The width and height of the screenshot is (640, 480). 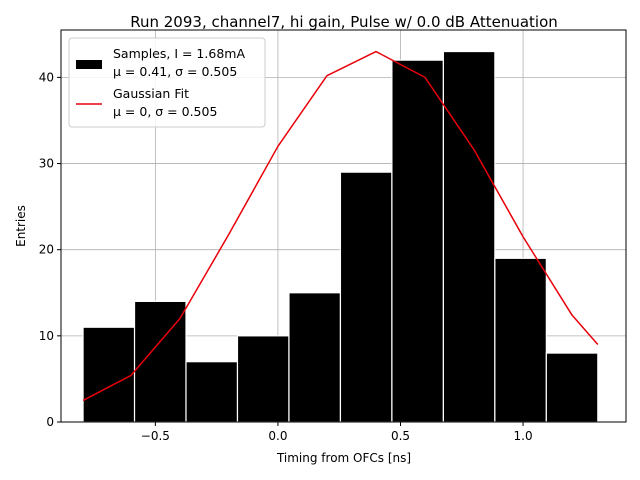 What do you see at coordinates (46, 164) in the screenshot?
I see `y-tick-label-3: 30` at bounding box center [46, 164].